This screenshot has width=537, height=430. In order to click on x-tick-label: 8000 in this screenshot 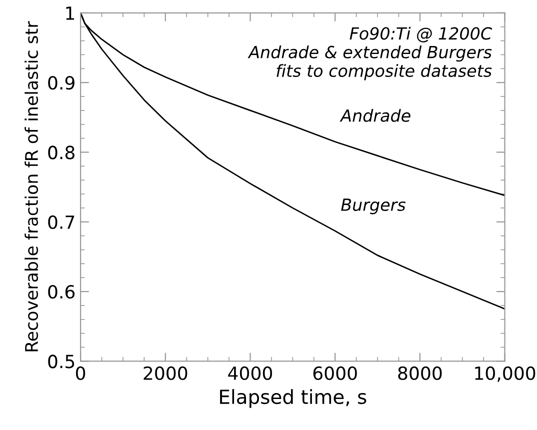, I will do `click(420, 373)`.